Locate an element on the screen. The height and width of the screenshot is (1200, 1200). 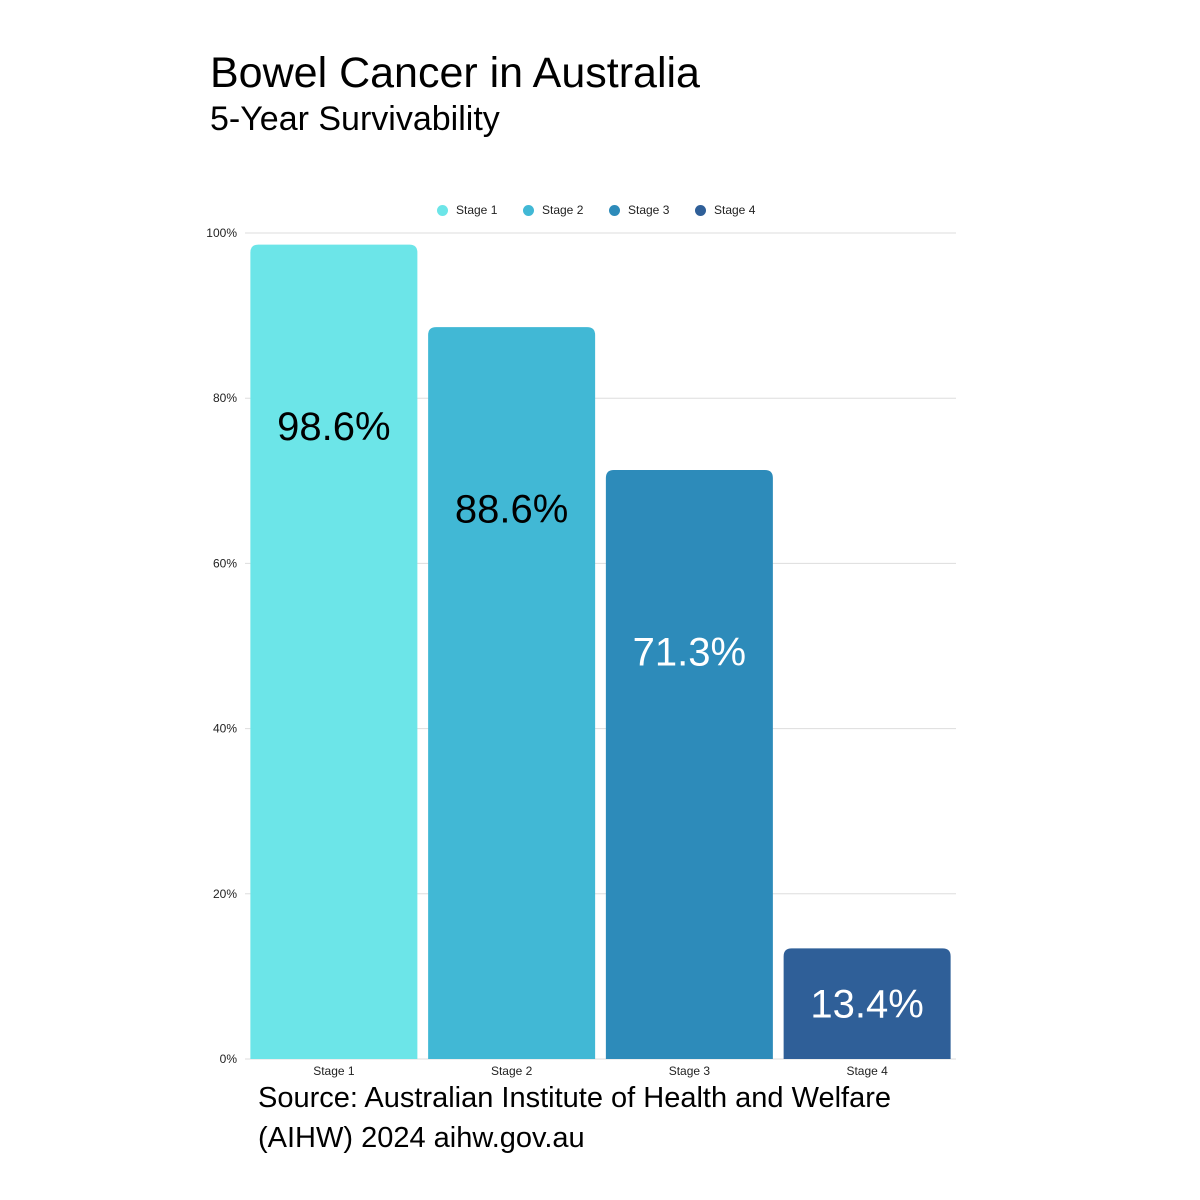
y-tick-label: 40% is located at coordinates (225, 729).